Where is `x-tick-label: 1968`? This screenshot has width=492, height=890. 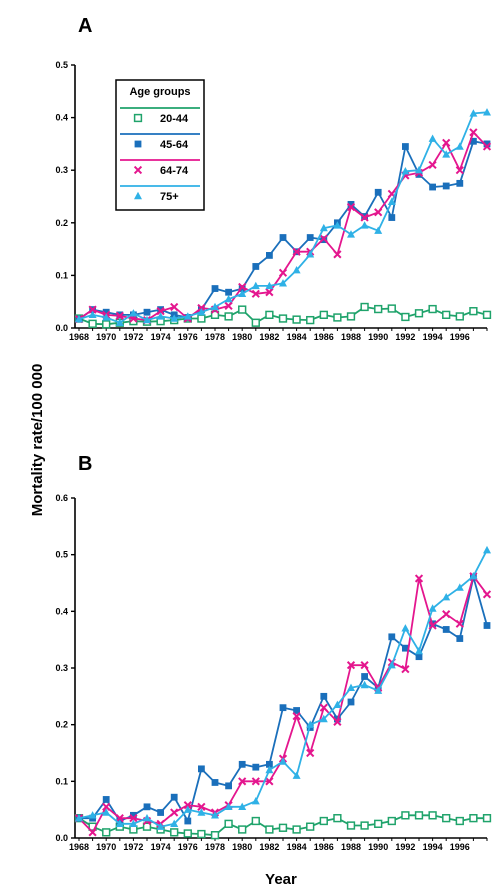
x-tick-label: 1968 is located at coordinates (79, 337).